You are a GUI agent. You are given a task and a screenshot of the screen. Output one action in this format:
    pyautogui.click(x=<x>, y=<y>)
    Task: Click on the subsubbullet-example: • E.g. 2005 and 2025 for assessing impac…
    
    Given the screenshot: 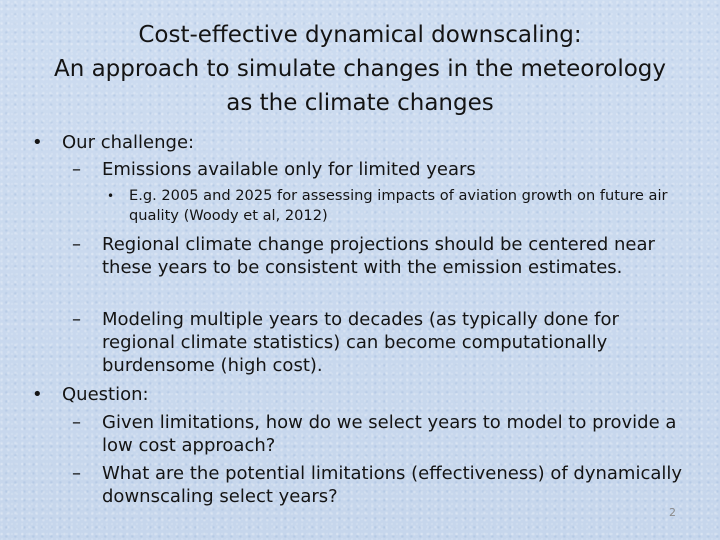 What is the action you would take?
    pyautogui.click(x=404, y=206)
    